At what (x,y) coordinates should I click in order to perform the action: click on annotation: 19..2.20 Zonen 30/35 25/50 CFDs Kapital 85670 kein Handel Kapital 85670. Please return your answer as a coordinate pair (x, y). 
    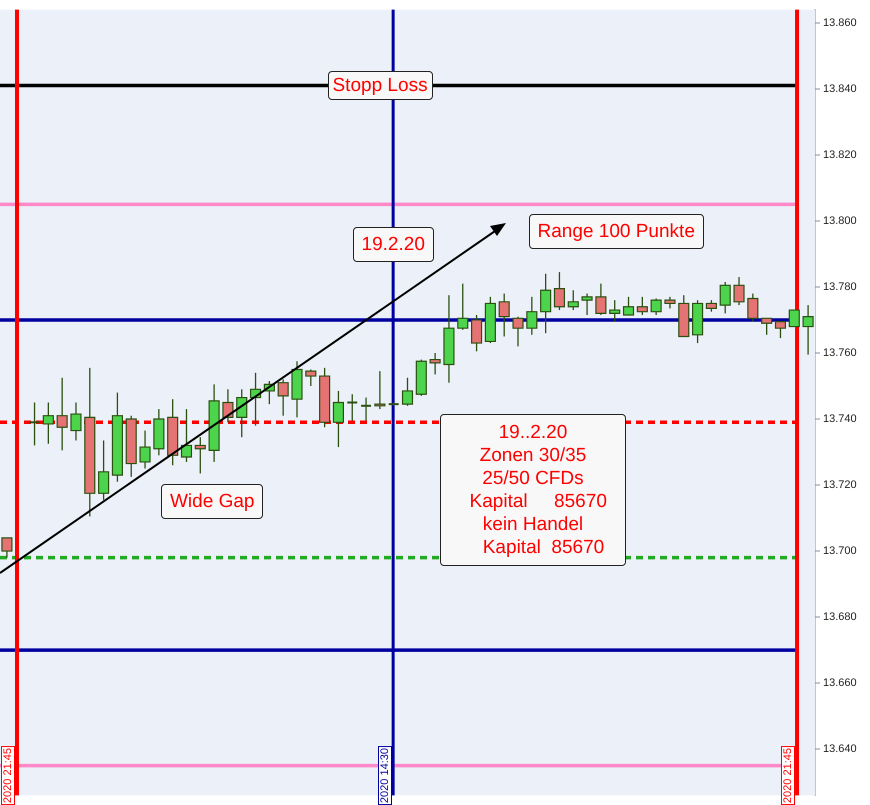
    Looking at the image, I should click on (533, 490).